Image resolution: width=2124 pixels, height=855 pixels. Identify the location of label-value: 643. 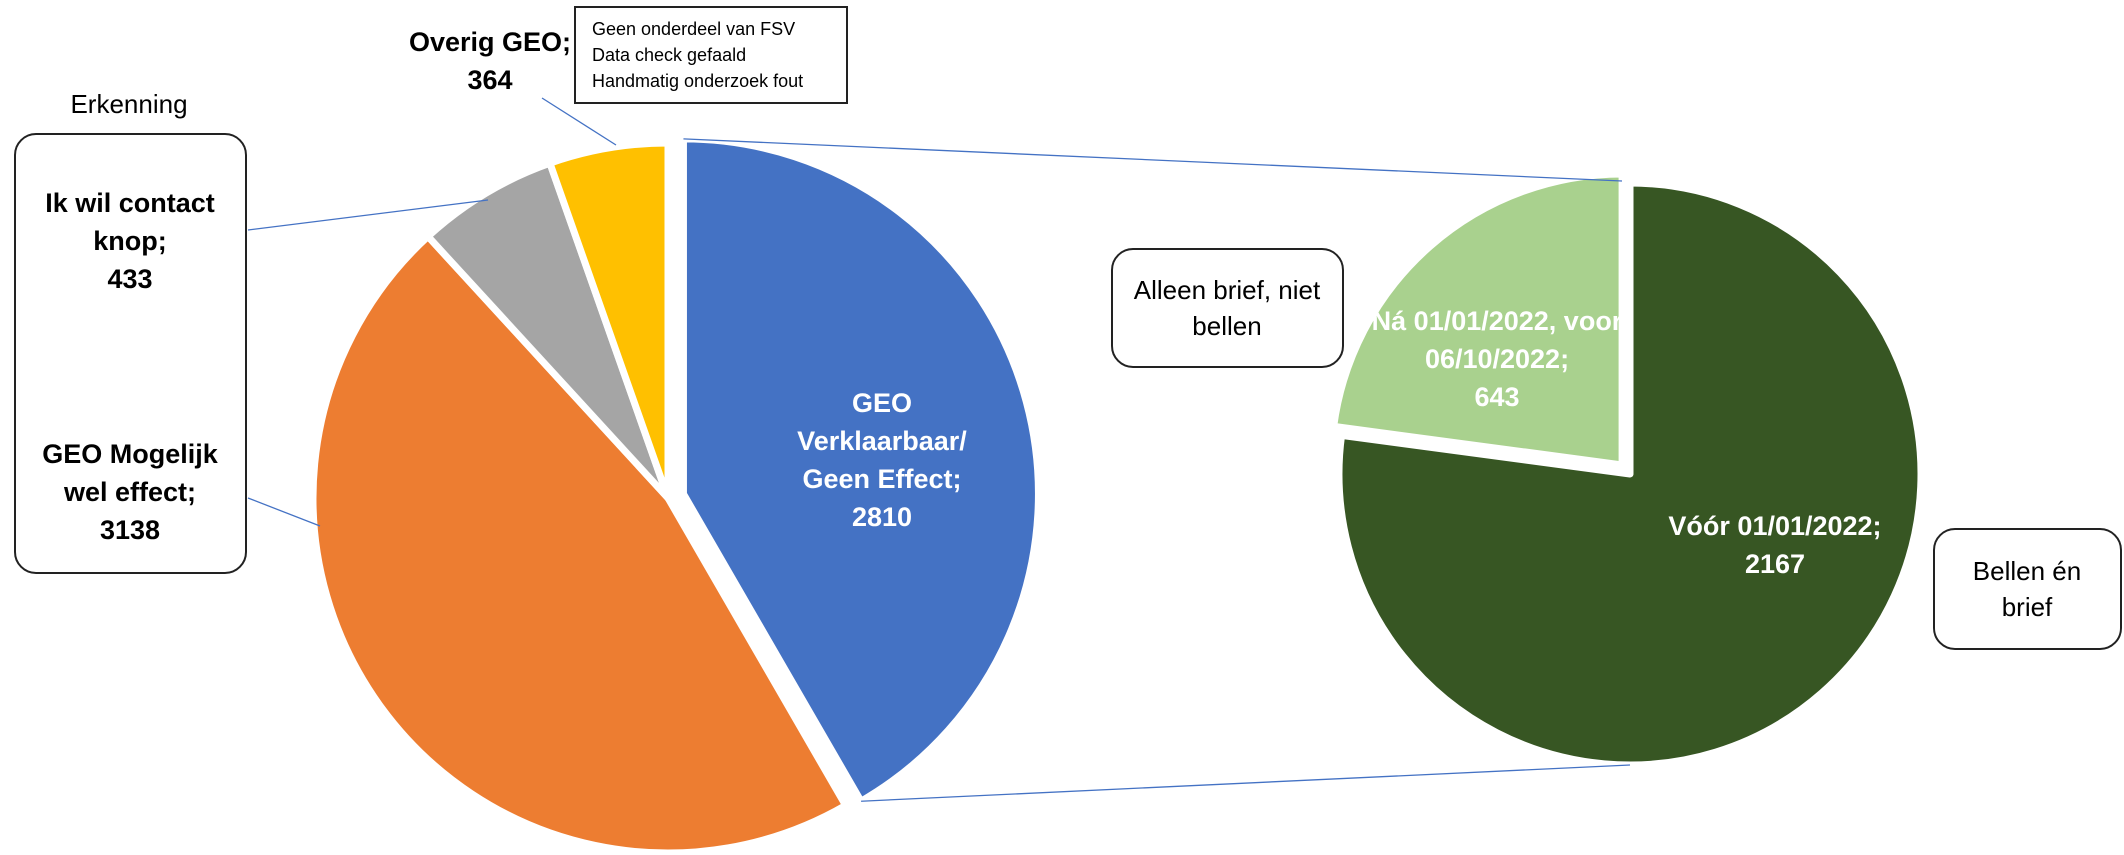
(1497, 397).